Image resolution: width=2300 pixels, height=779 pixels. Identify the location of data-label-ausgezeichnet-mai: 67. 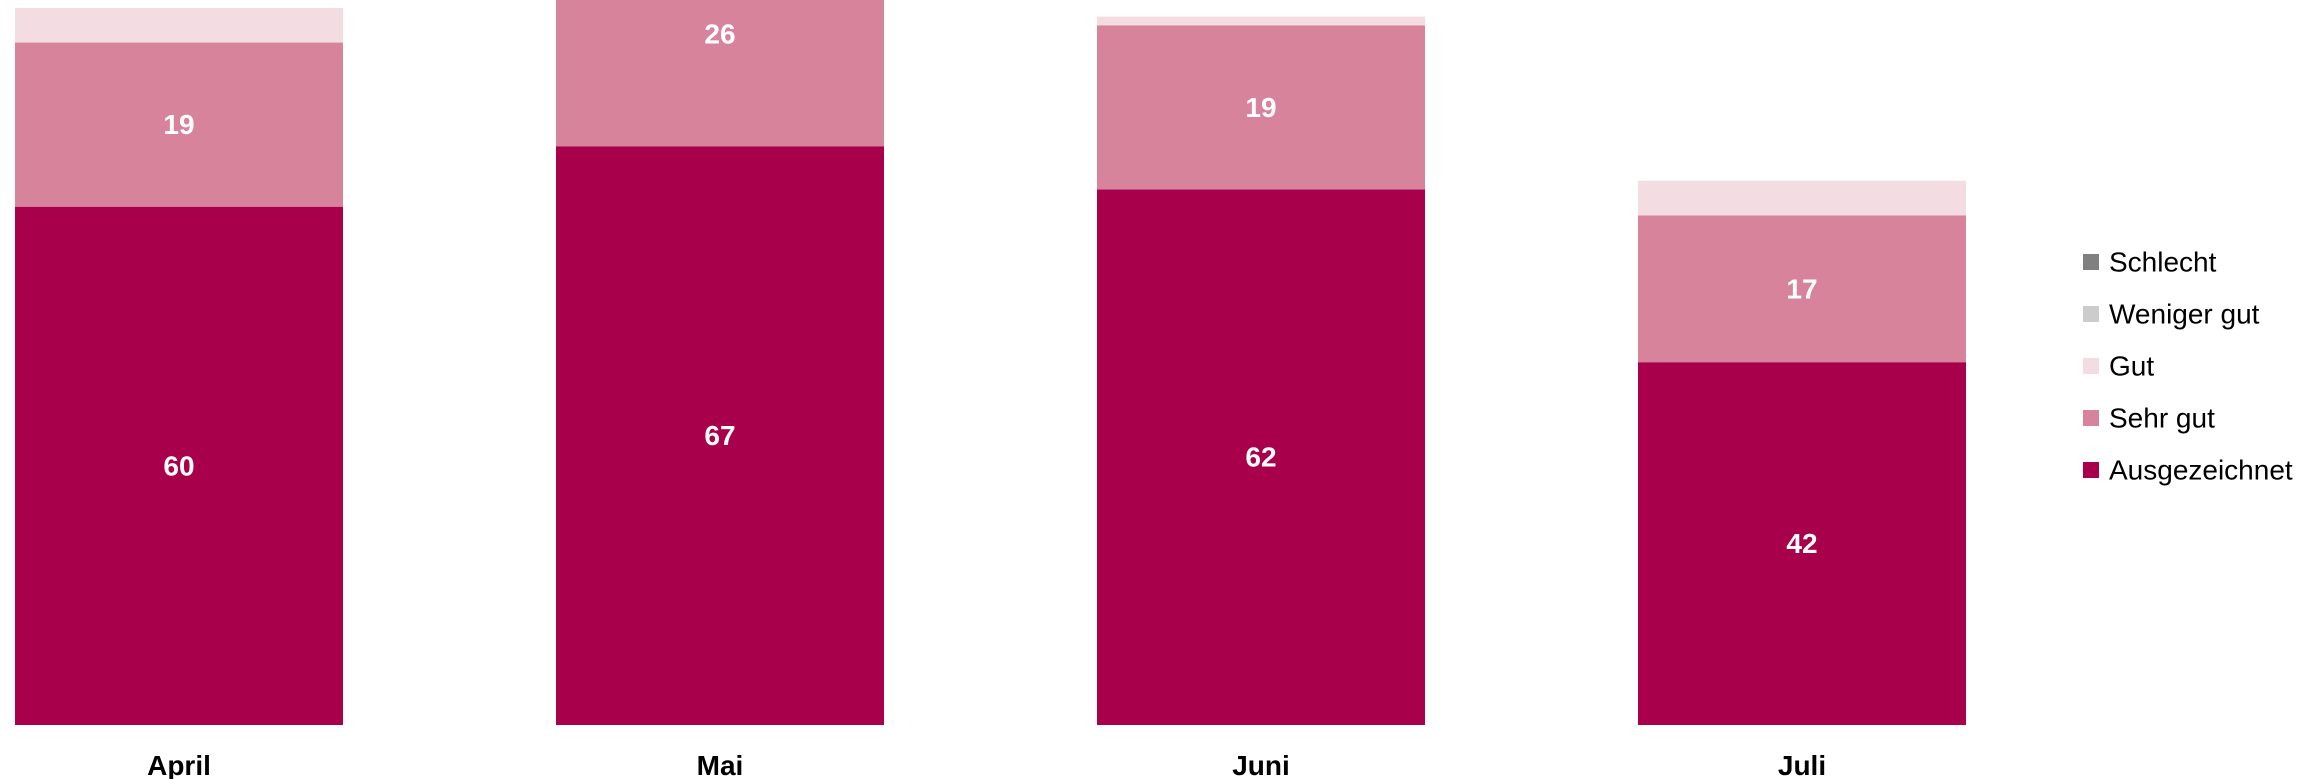
(719, 435).